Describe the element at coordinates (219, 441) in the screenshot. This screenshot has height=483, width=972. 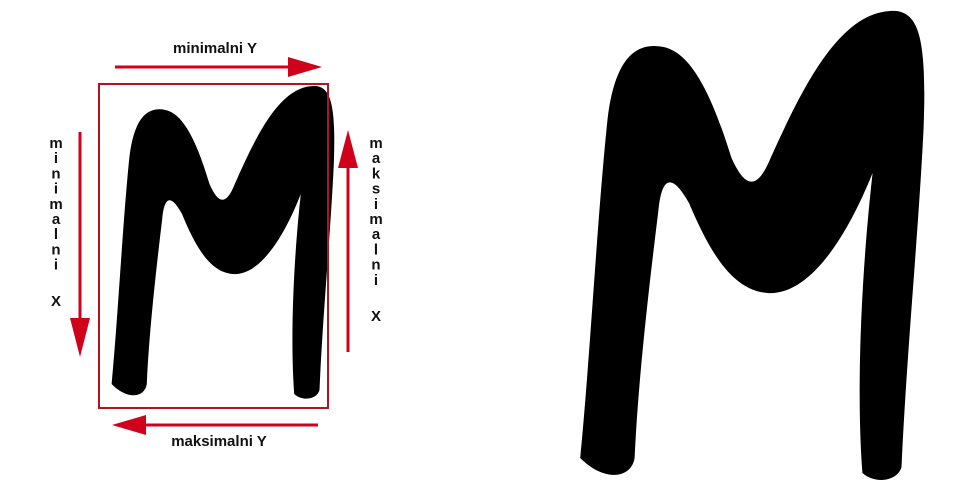
I see `label-maksimalni-y: maksimalni Y` at that location.